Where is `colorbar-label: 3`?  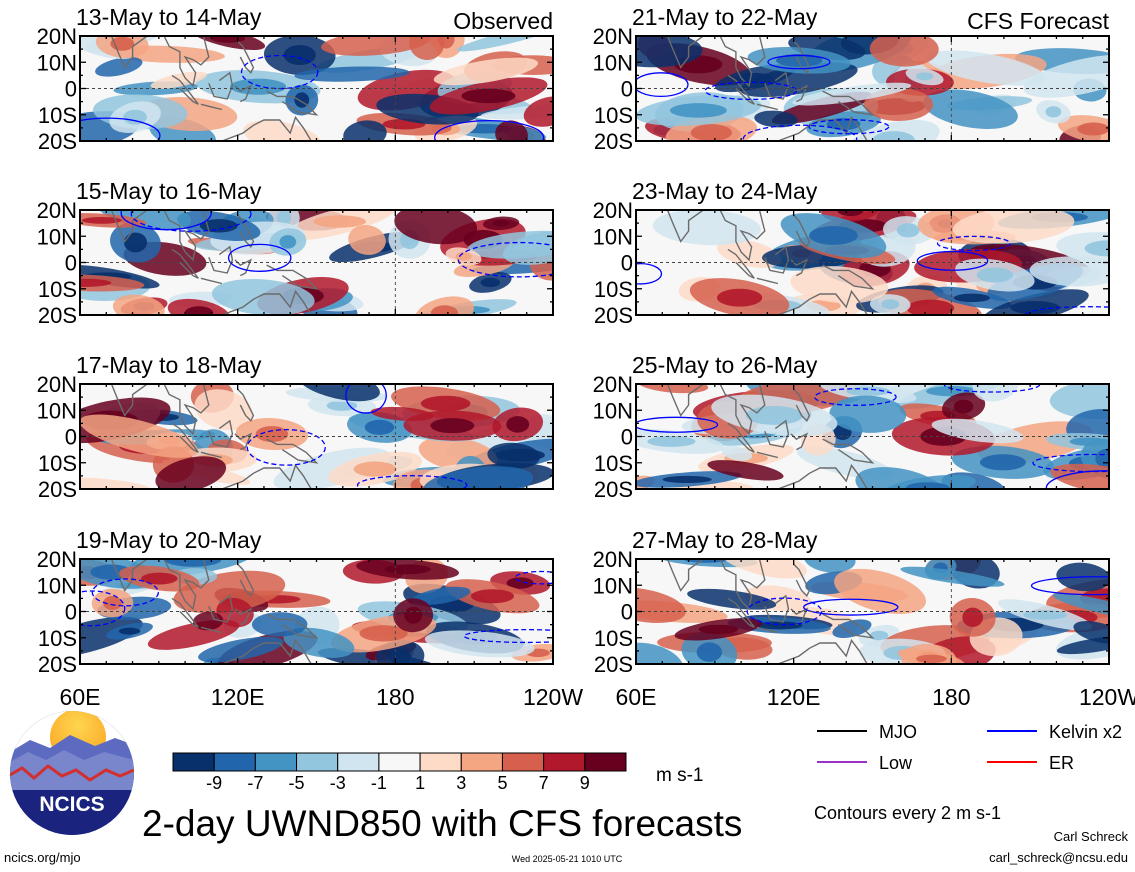
colorbar-label: 3 is located at coordinates (461, 783).